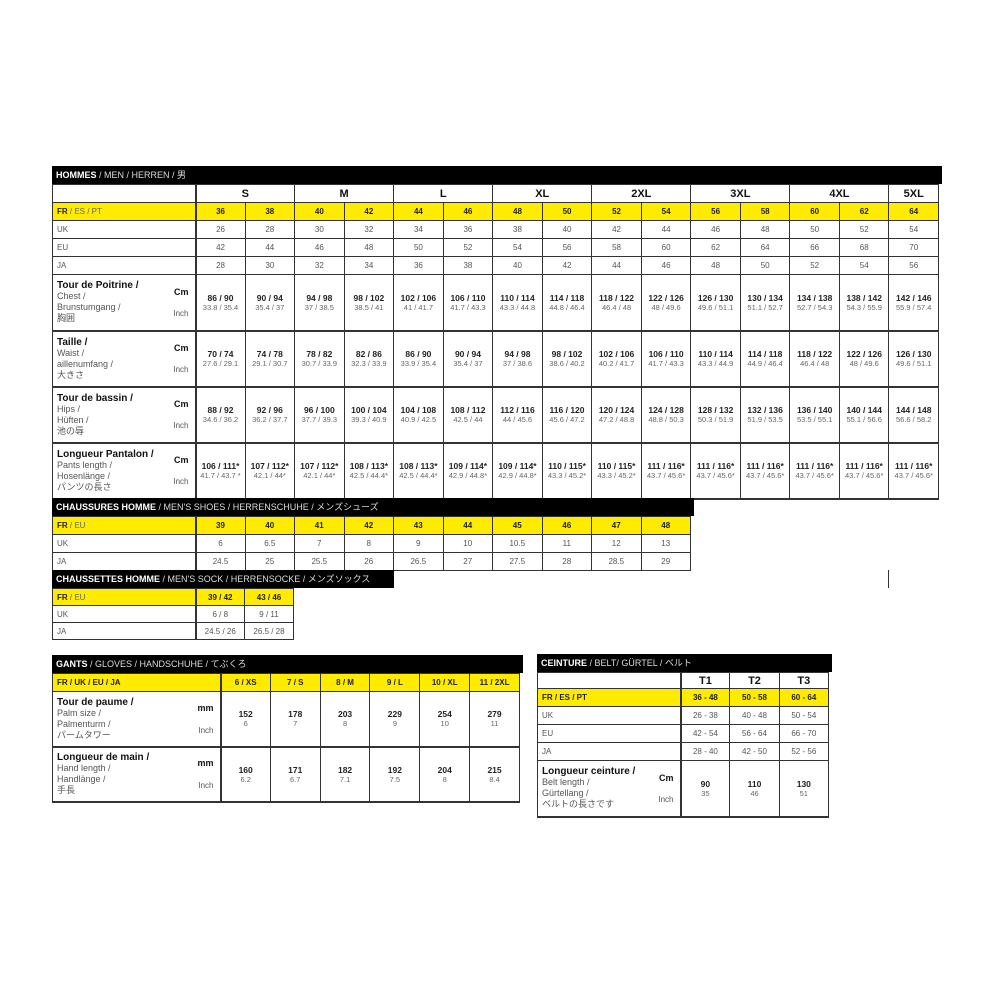 This screenshot has height=1005, width=1005. What do you see at coordinates (913, 193) in the screenshot?
I see `size-group-5xl: 5XL` at bounding box center [913, 193].